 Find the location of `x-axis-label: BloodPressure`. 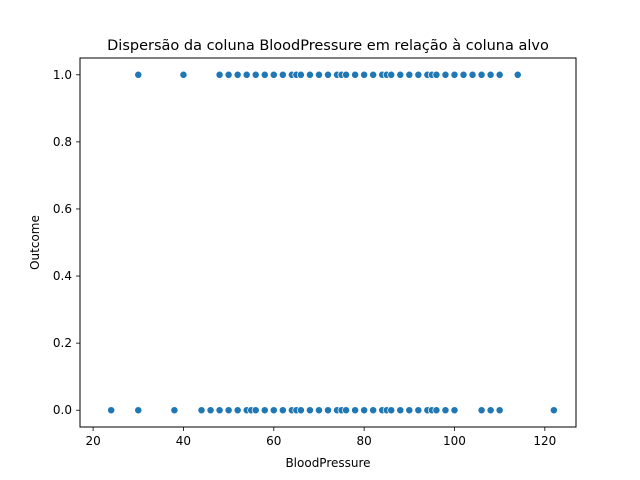

x-axis-label: BloodPressure is located at coordinates (327, 463).